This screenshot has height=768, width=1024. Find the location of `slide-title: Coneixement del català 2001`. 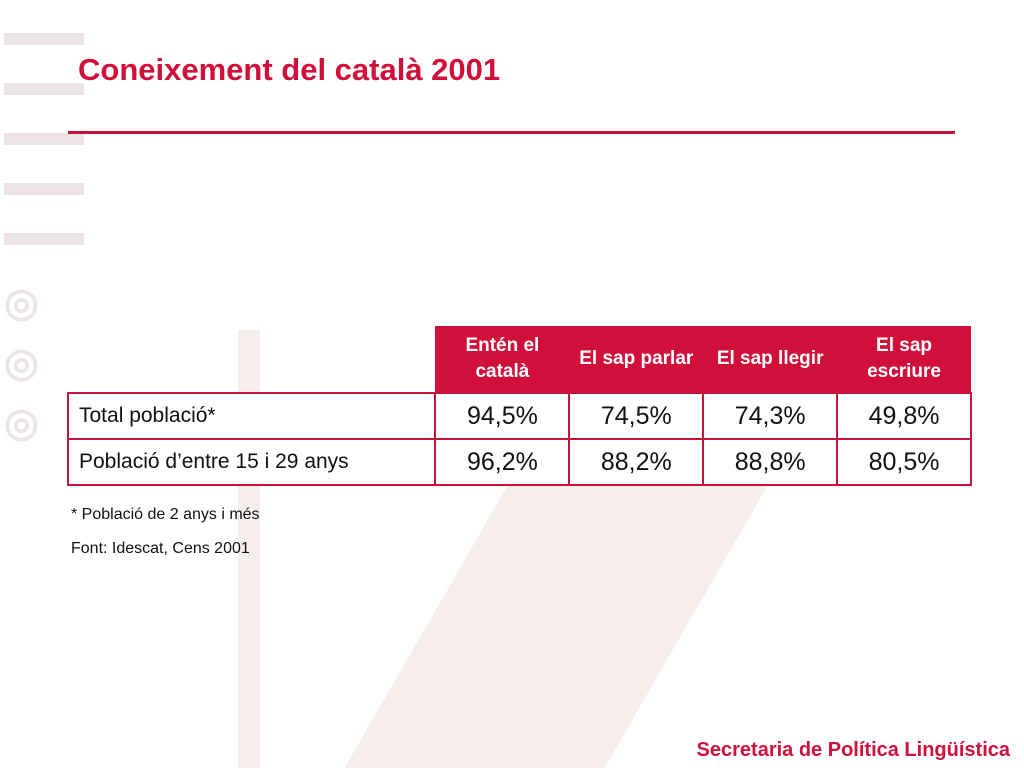

slide-title: Coneixement del català 2001 is located at coordinates (289, 69).